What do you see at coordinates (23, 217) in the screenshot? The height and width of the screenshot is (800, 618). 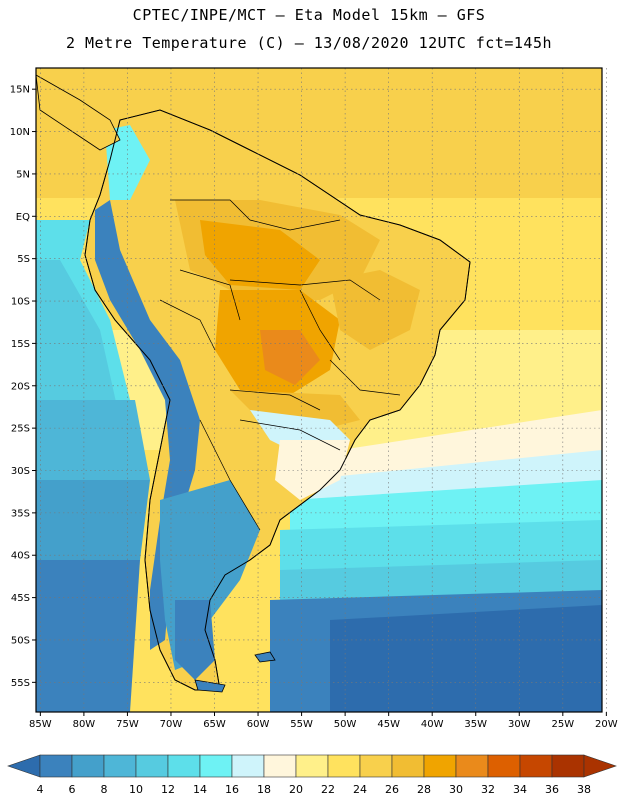 I see `lat-tick-label: EQ` at bounding box center [23, 217].